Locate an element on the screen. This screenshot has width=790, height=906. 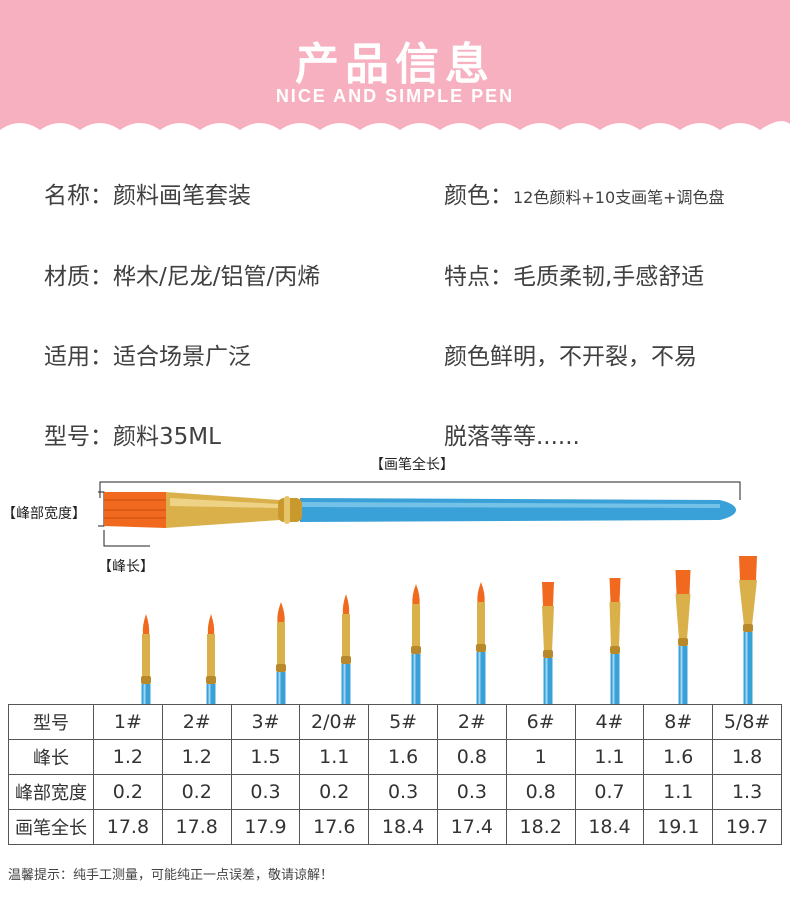
info-material-label: 材质： is located at coordinates (78, 277).